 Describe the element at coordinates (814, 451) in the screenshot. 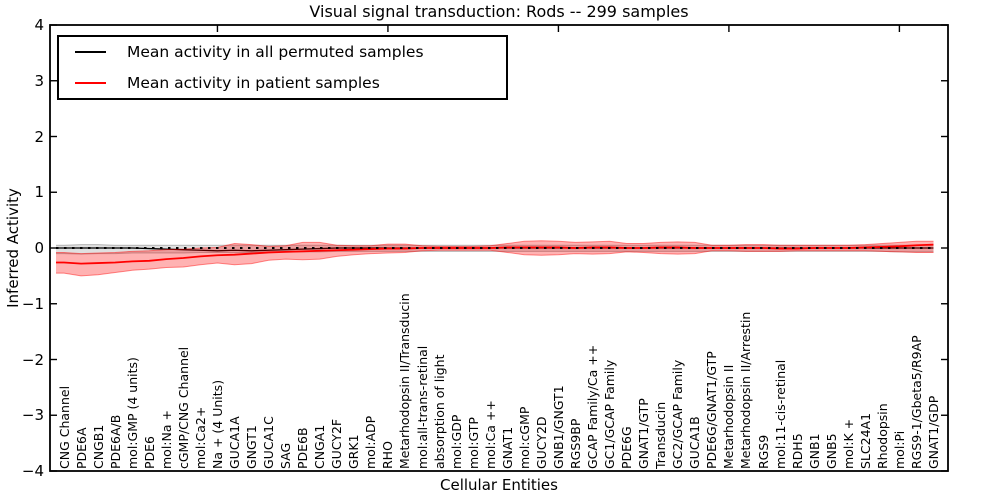

I see `x-tick-label: GNB1` at that location.